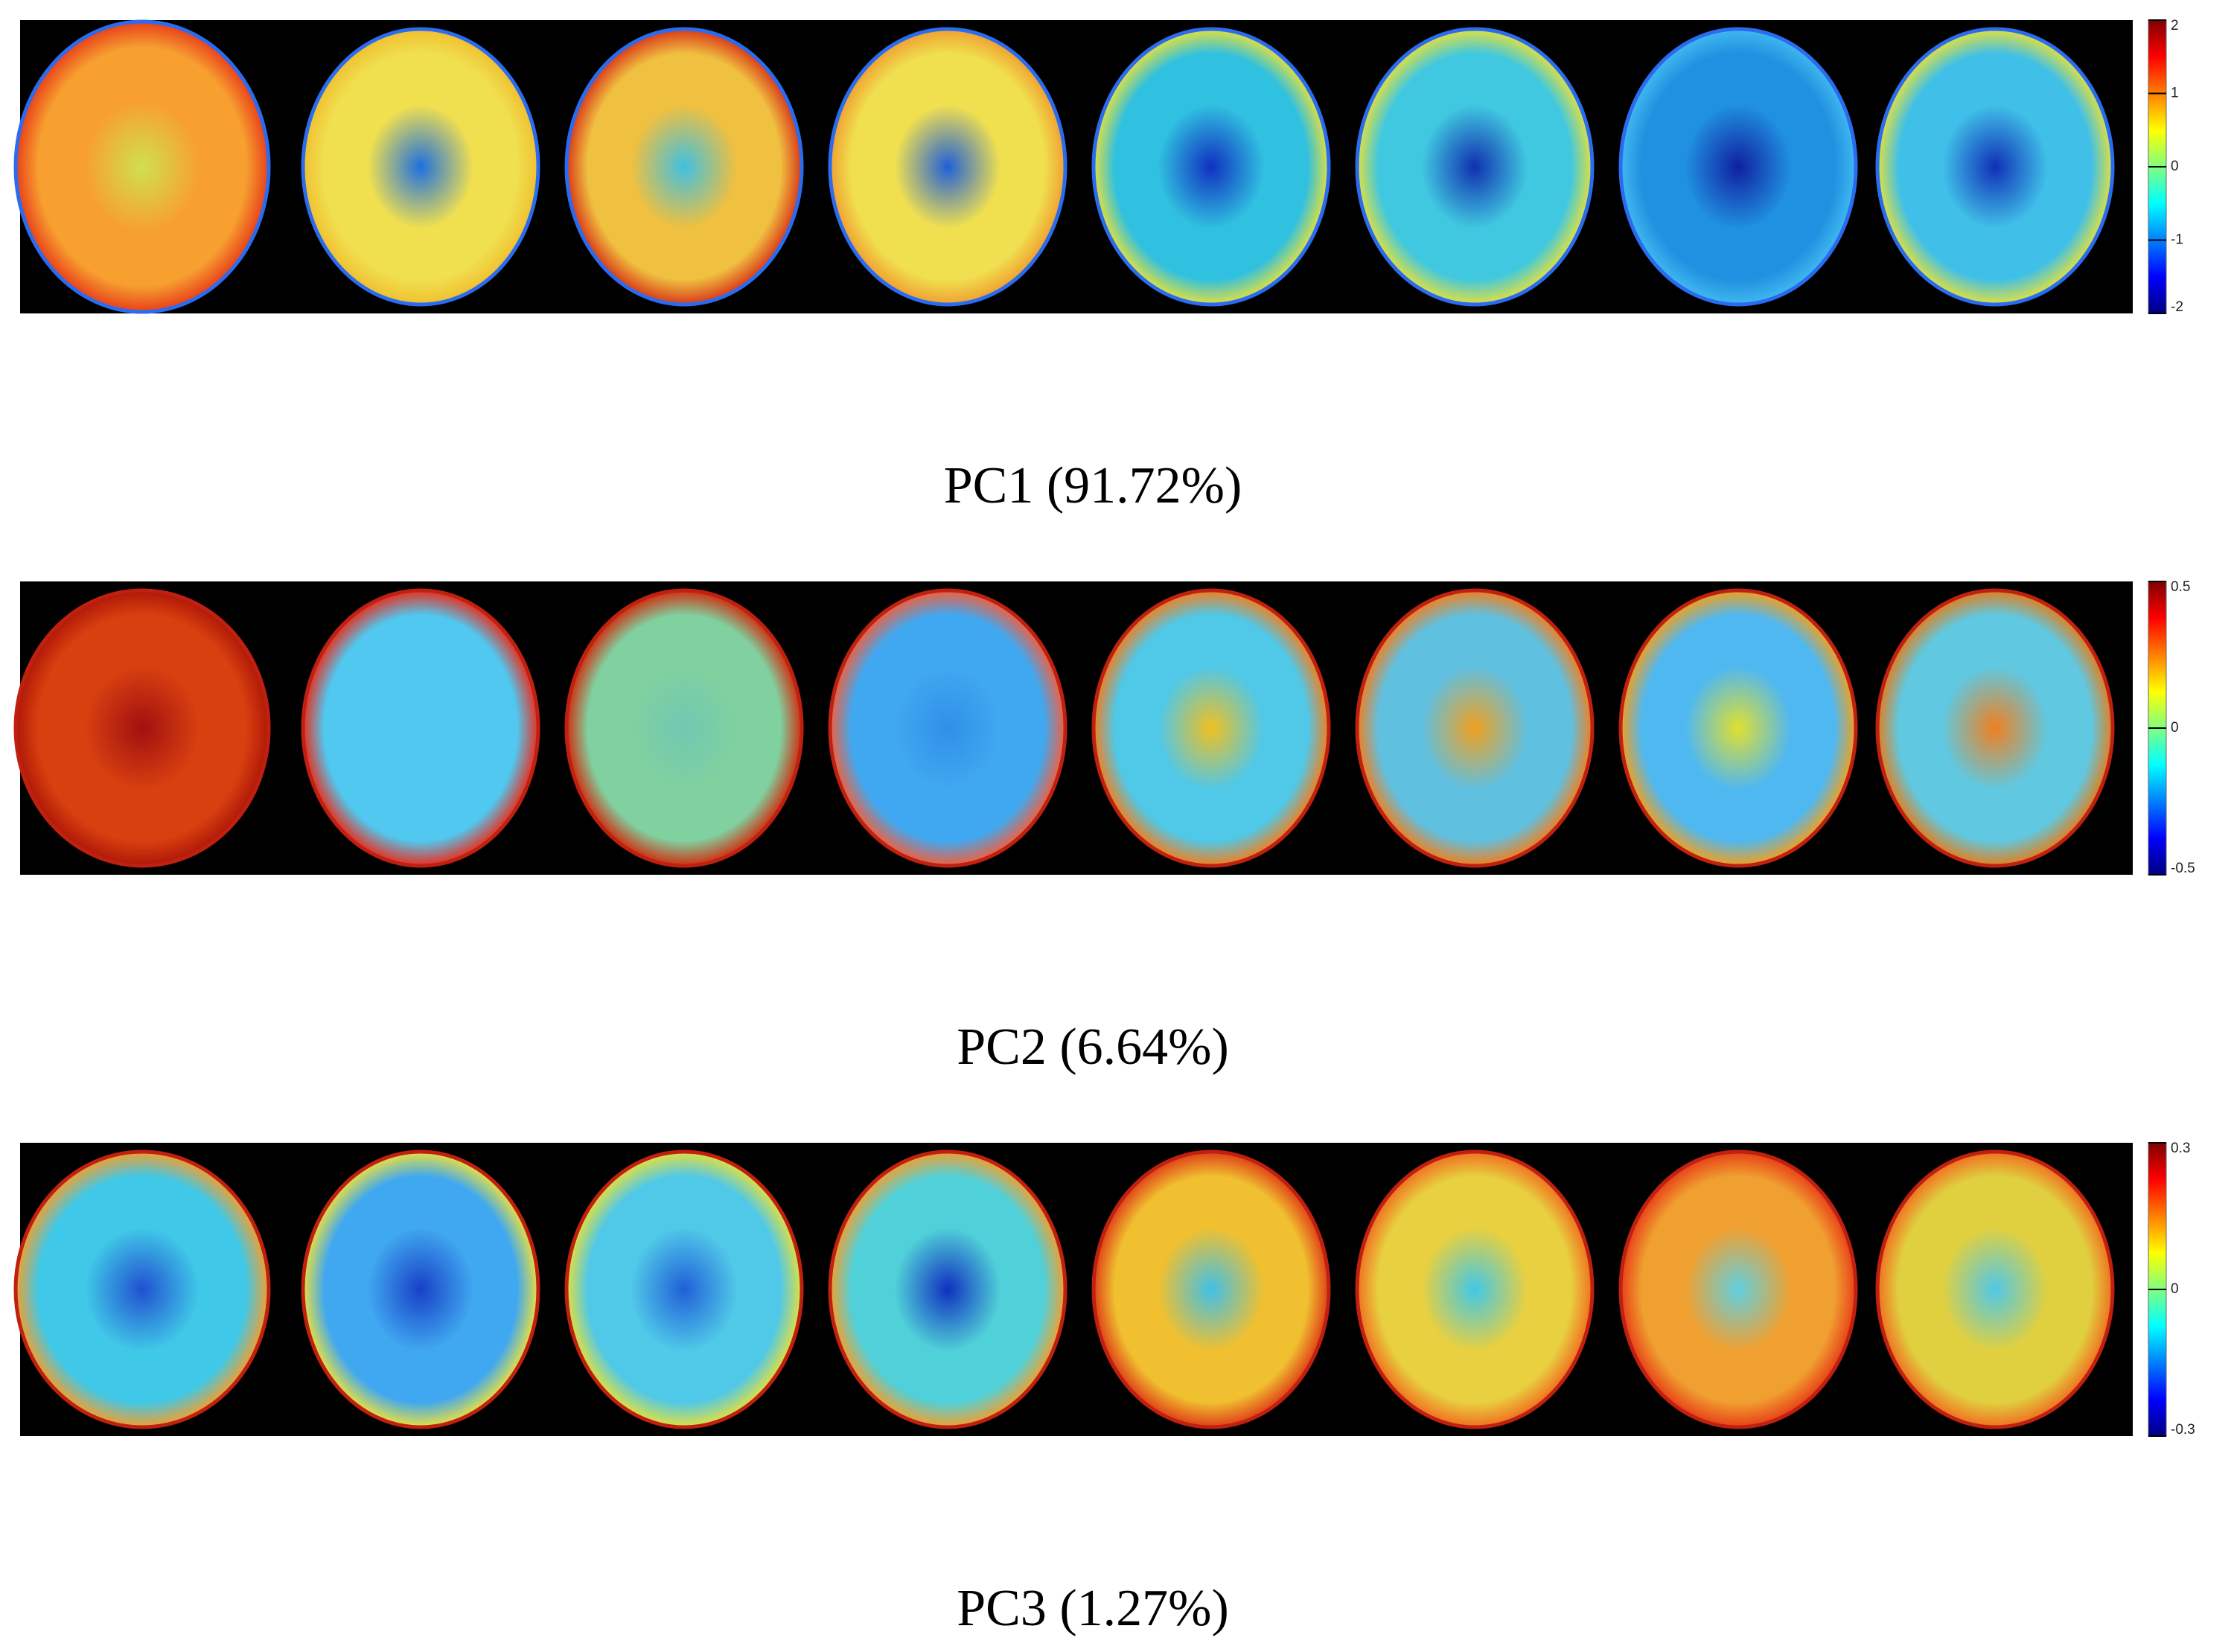  What do you see at coordinates (2181, 587) in the screenshot?
I see `colorbar-tick-label: 0.5` at bounding box center [2181, 587].